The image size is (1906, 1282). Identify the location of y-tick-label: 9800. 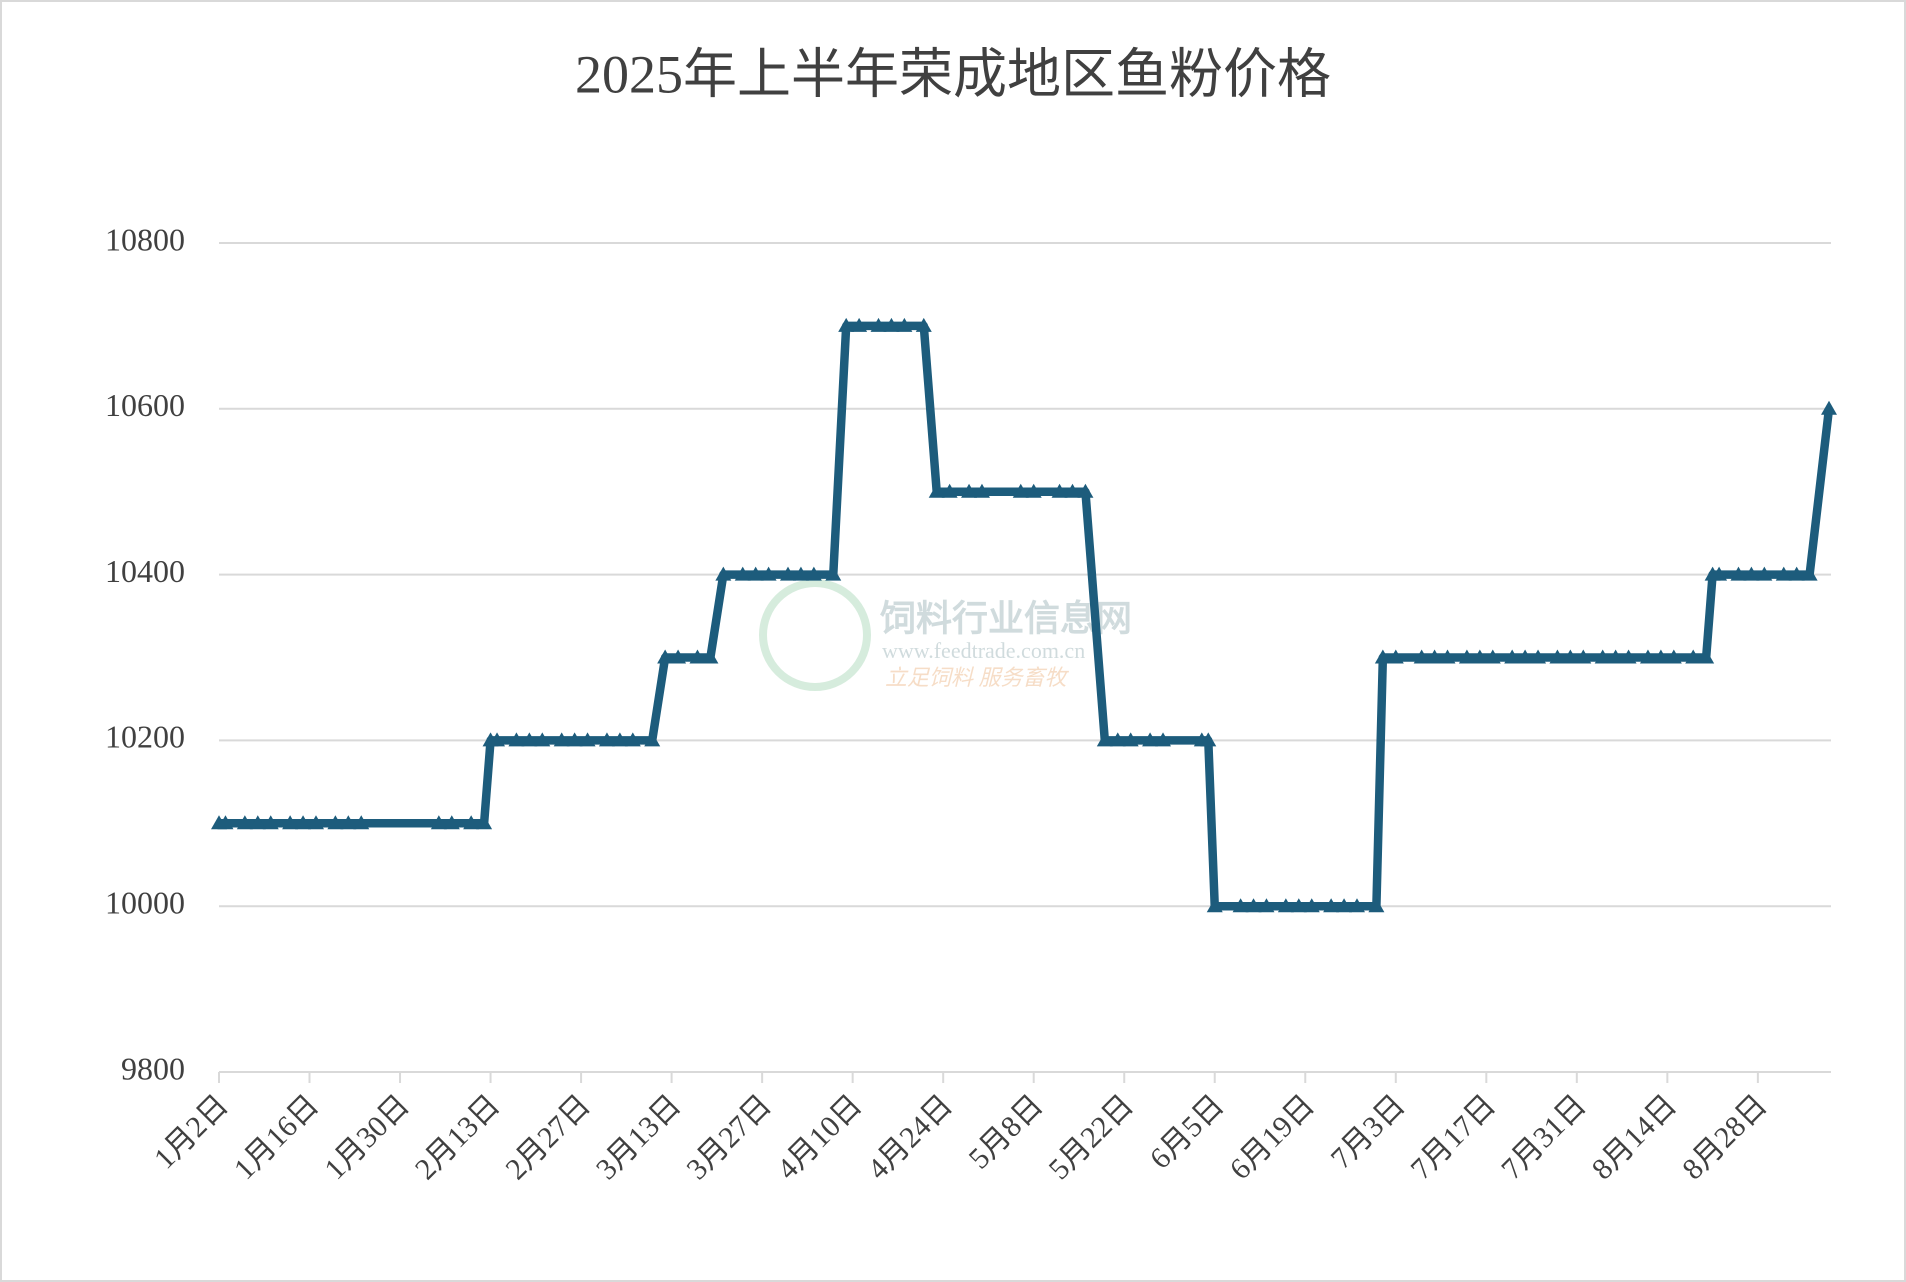
(153, 1068).